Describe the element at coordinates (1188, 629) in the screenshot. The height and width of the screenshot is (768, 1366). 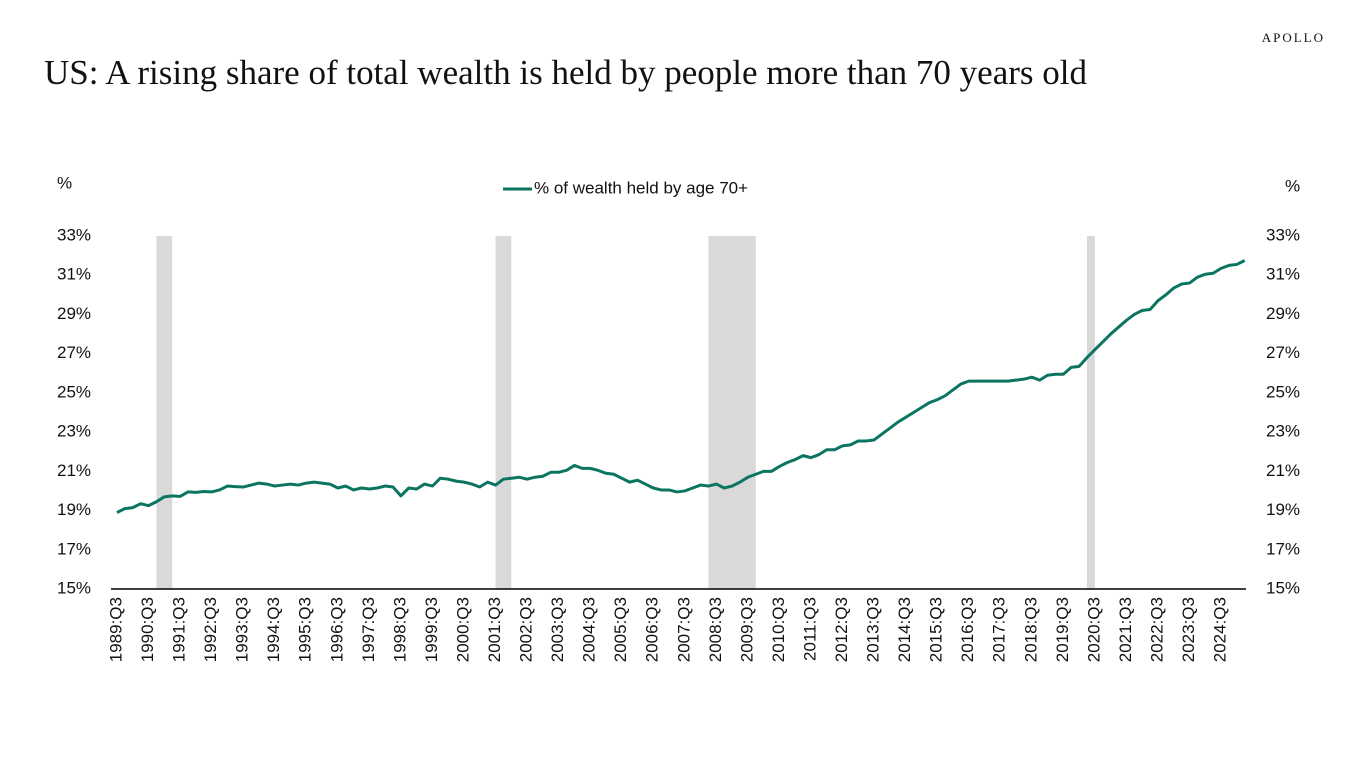
I see `x-tick-label: 2023:Q3` at that location.